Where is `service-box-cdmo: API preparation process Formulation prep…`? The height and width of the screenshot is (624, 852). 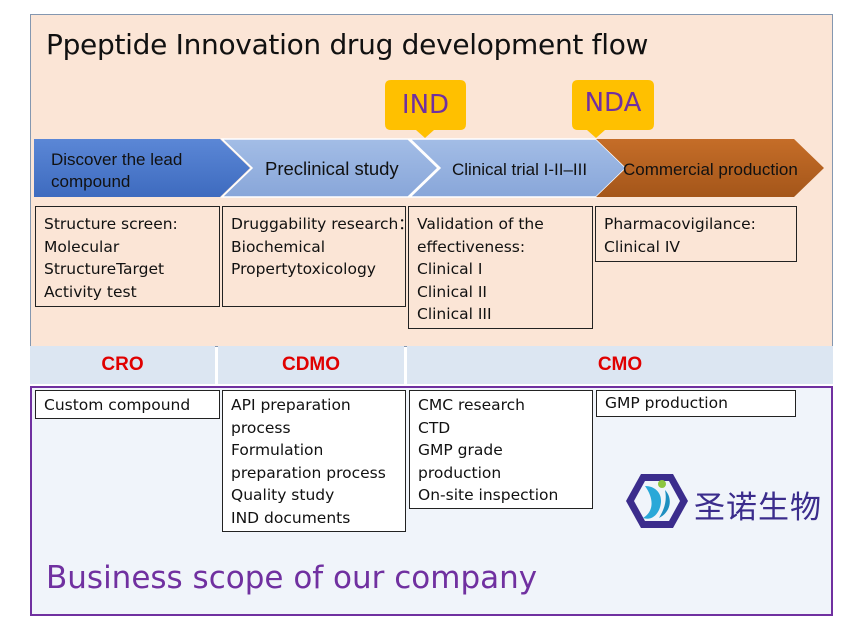
service-box-cdmo: API preparation process Formulation prep… is located at coordinates (314, 461).